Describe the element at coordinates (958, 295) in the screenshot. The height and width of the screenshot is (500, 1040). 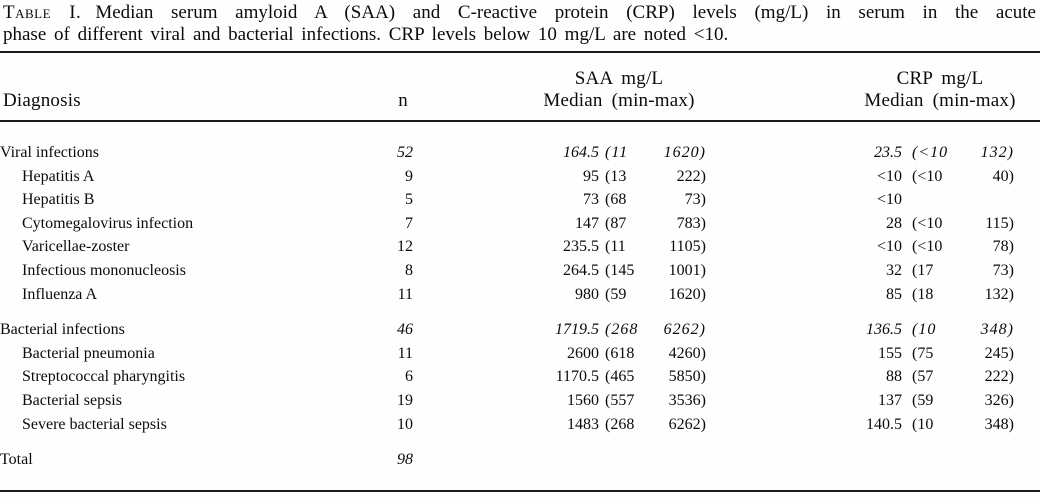
I see `crp-range-cell: (18 132)` at that location.